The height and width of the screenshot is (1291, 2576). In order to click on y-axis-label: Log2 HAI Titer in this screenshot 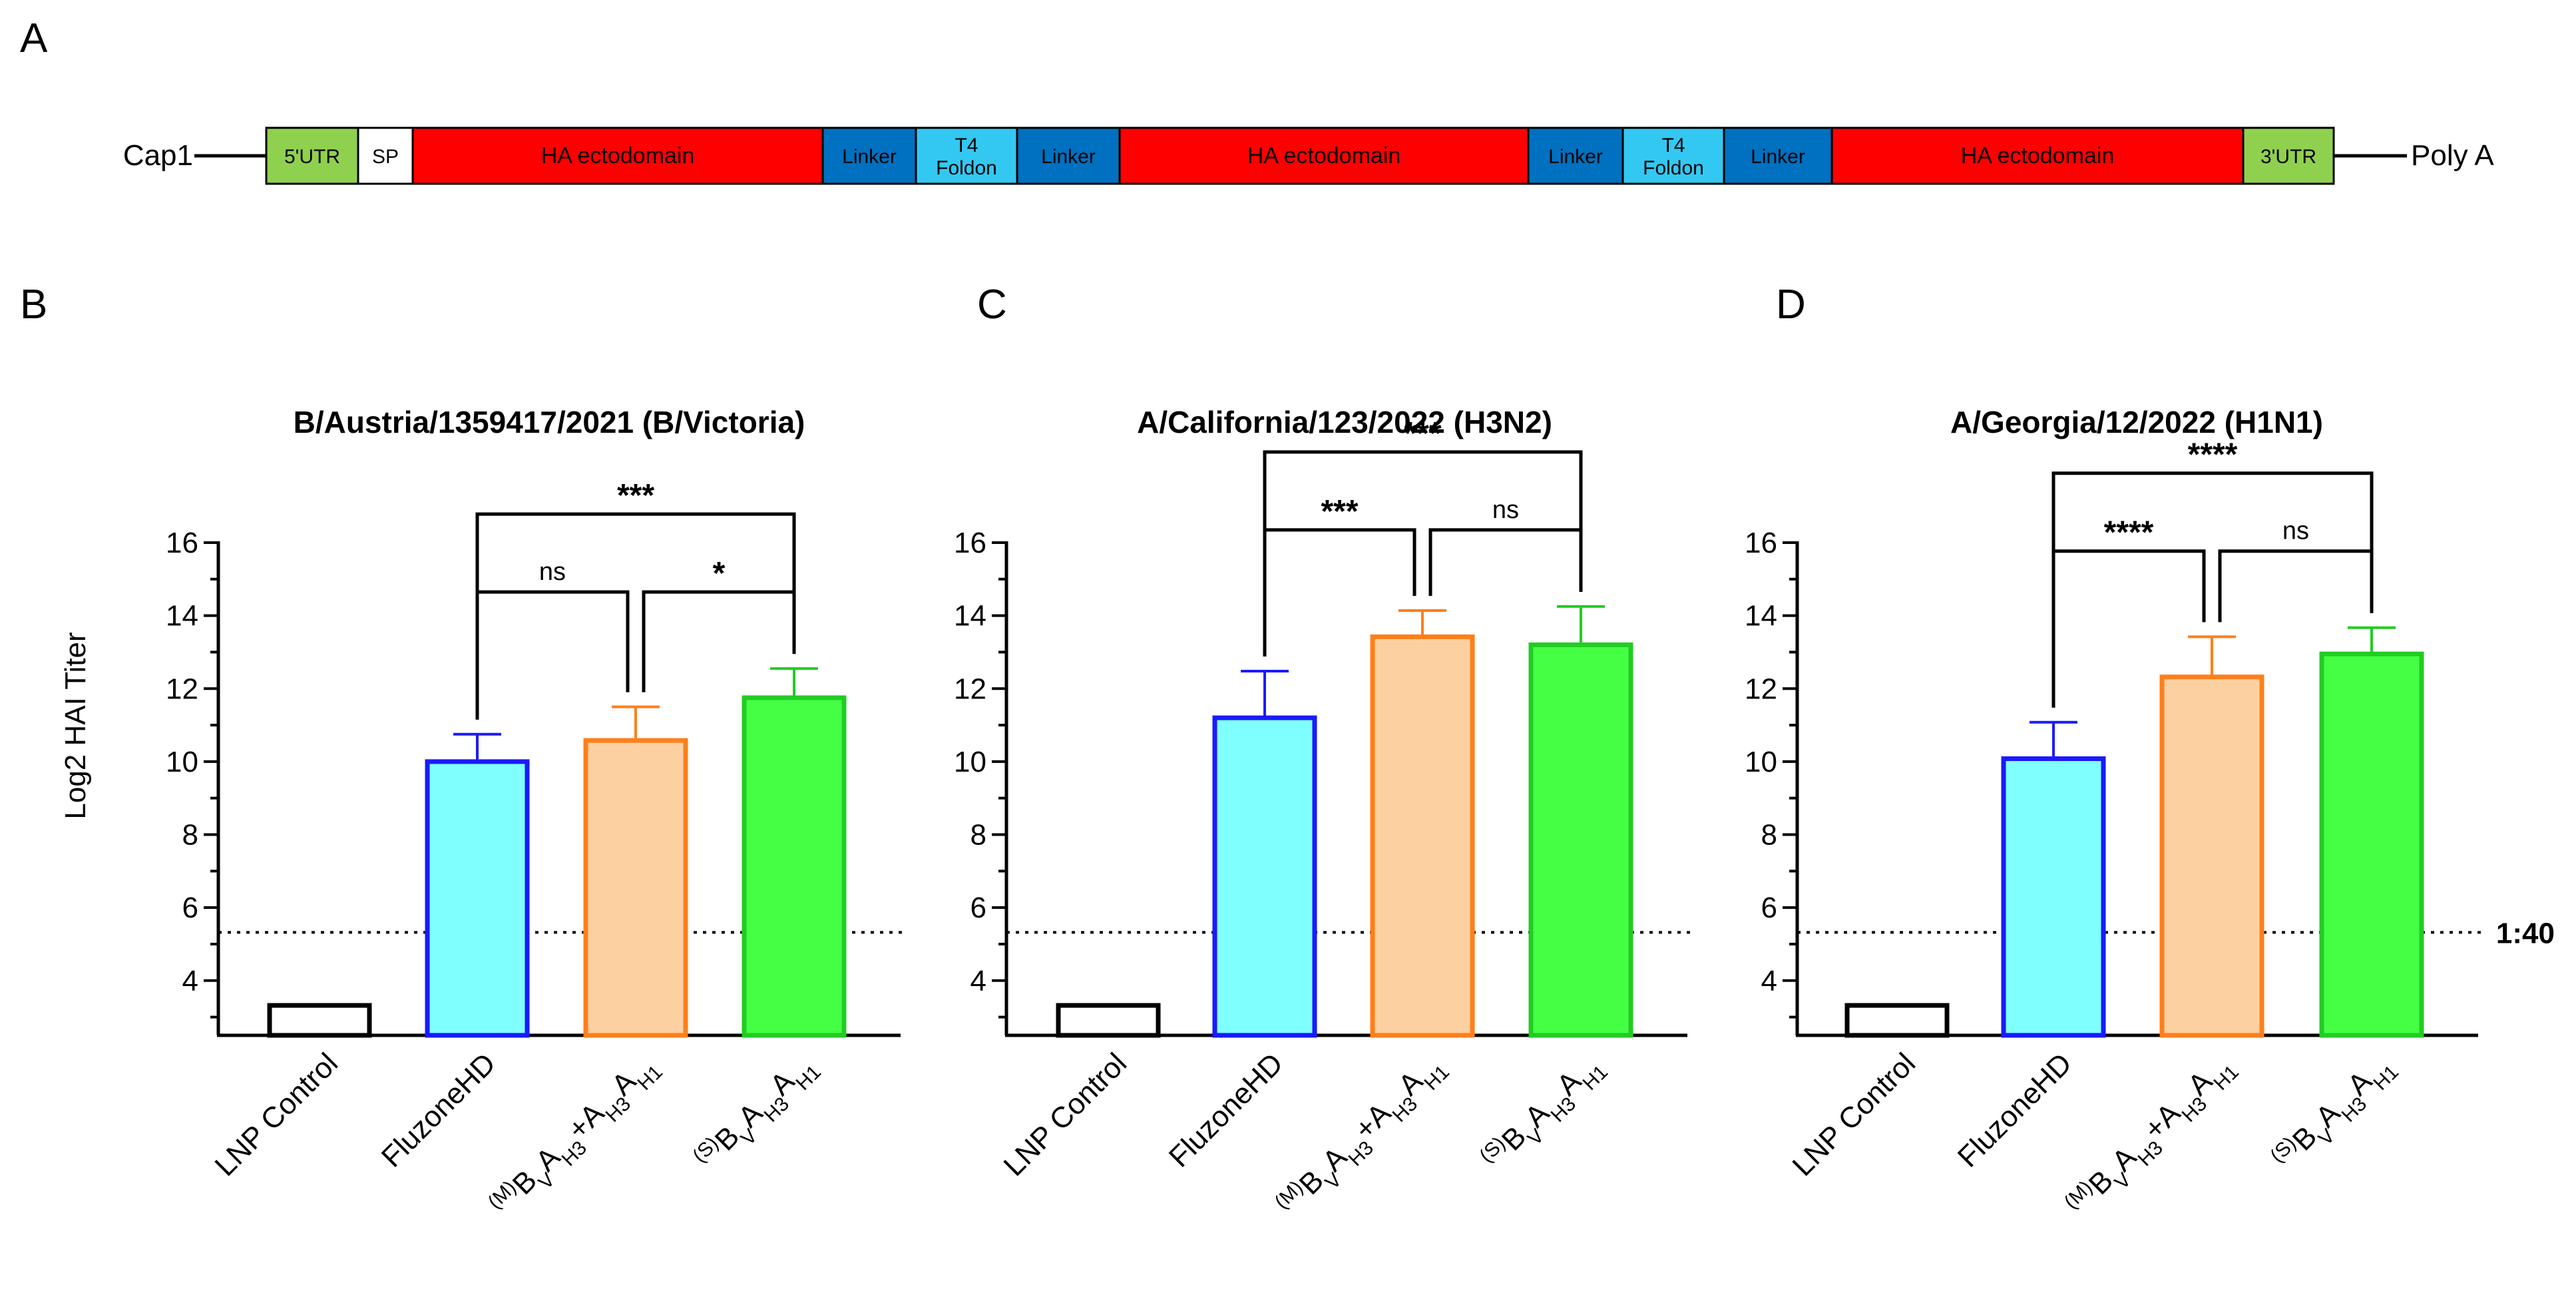, I will do `click(75, 725)`.